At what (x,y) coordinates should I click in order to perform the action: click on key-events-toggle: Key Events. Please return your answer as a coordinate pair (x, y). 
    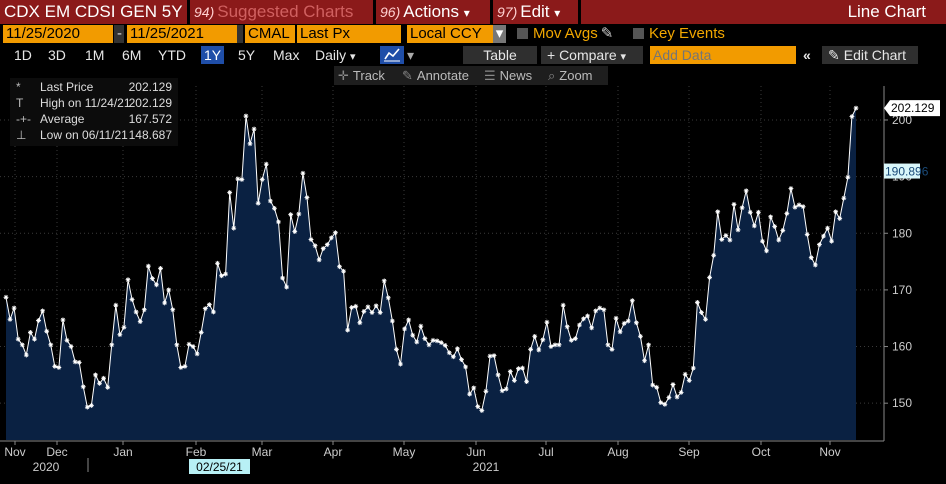
    Looking at the image, I should click on (679, 34).